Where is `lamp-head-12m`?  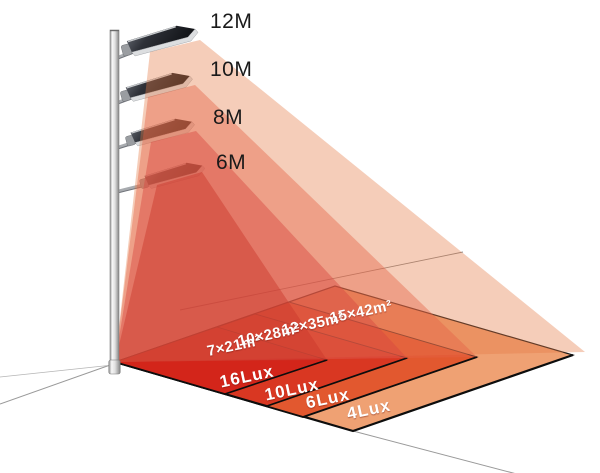
lamp-head-12m is located at coordinates (160, 41).